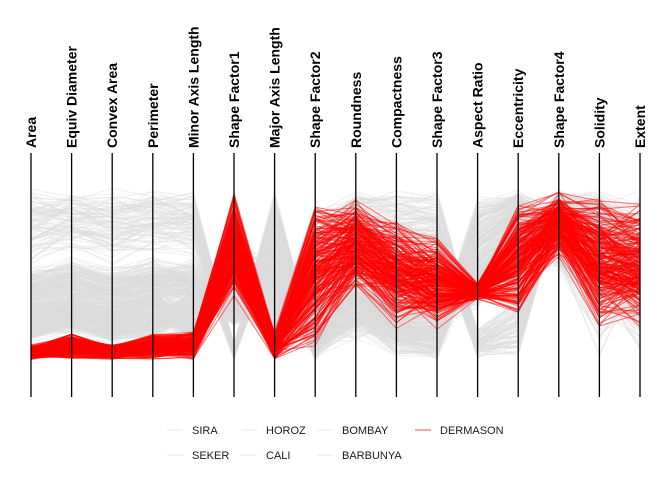 The height and width of the screenshot is (480, 672). Describe the element at coordinates (153, 115) in the screenshot. I see `axis-label: Perimeter` at that location.